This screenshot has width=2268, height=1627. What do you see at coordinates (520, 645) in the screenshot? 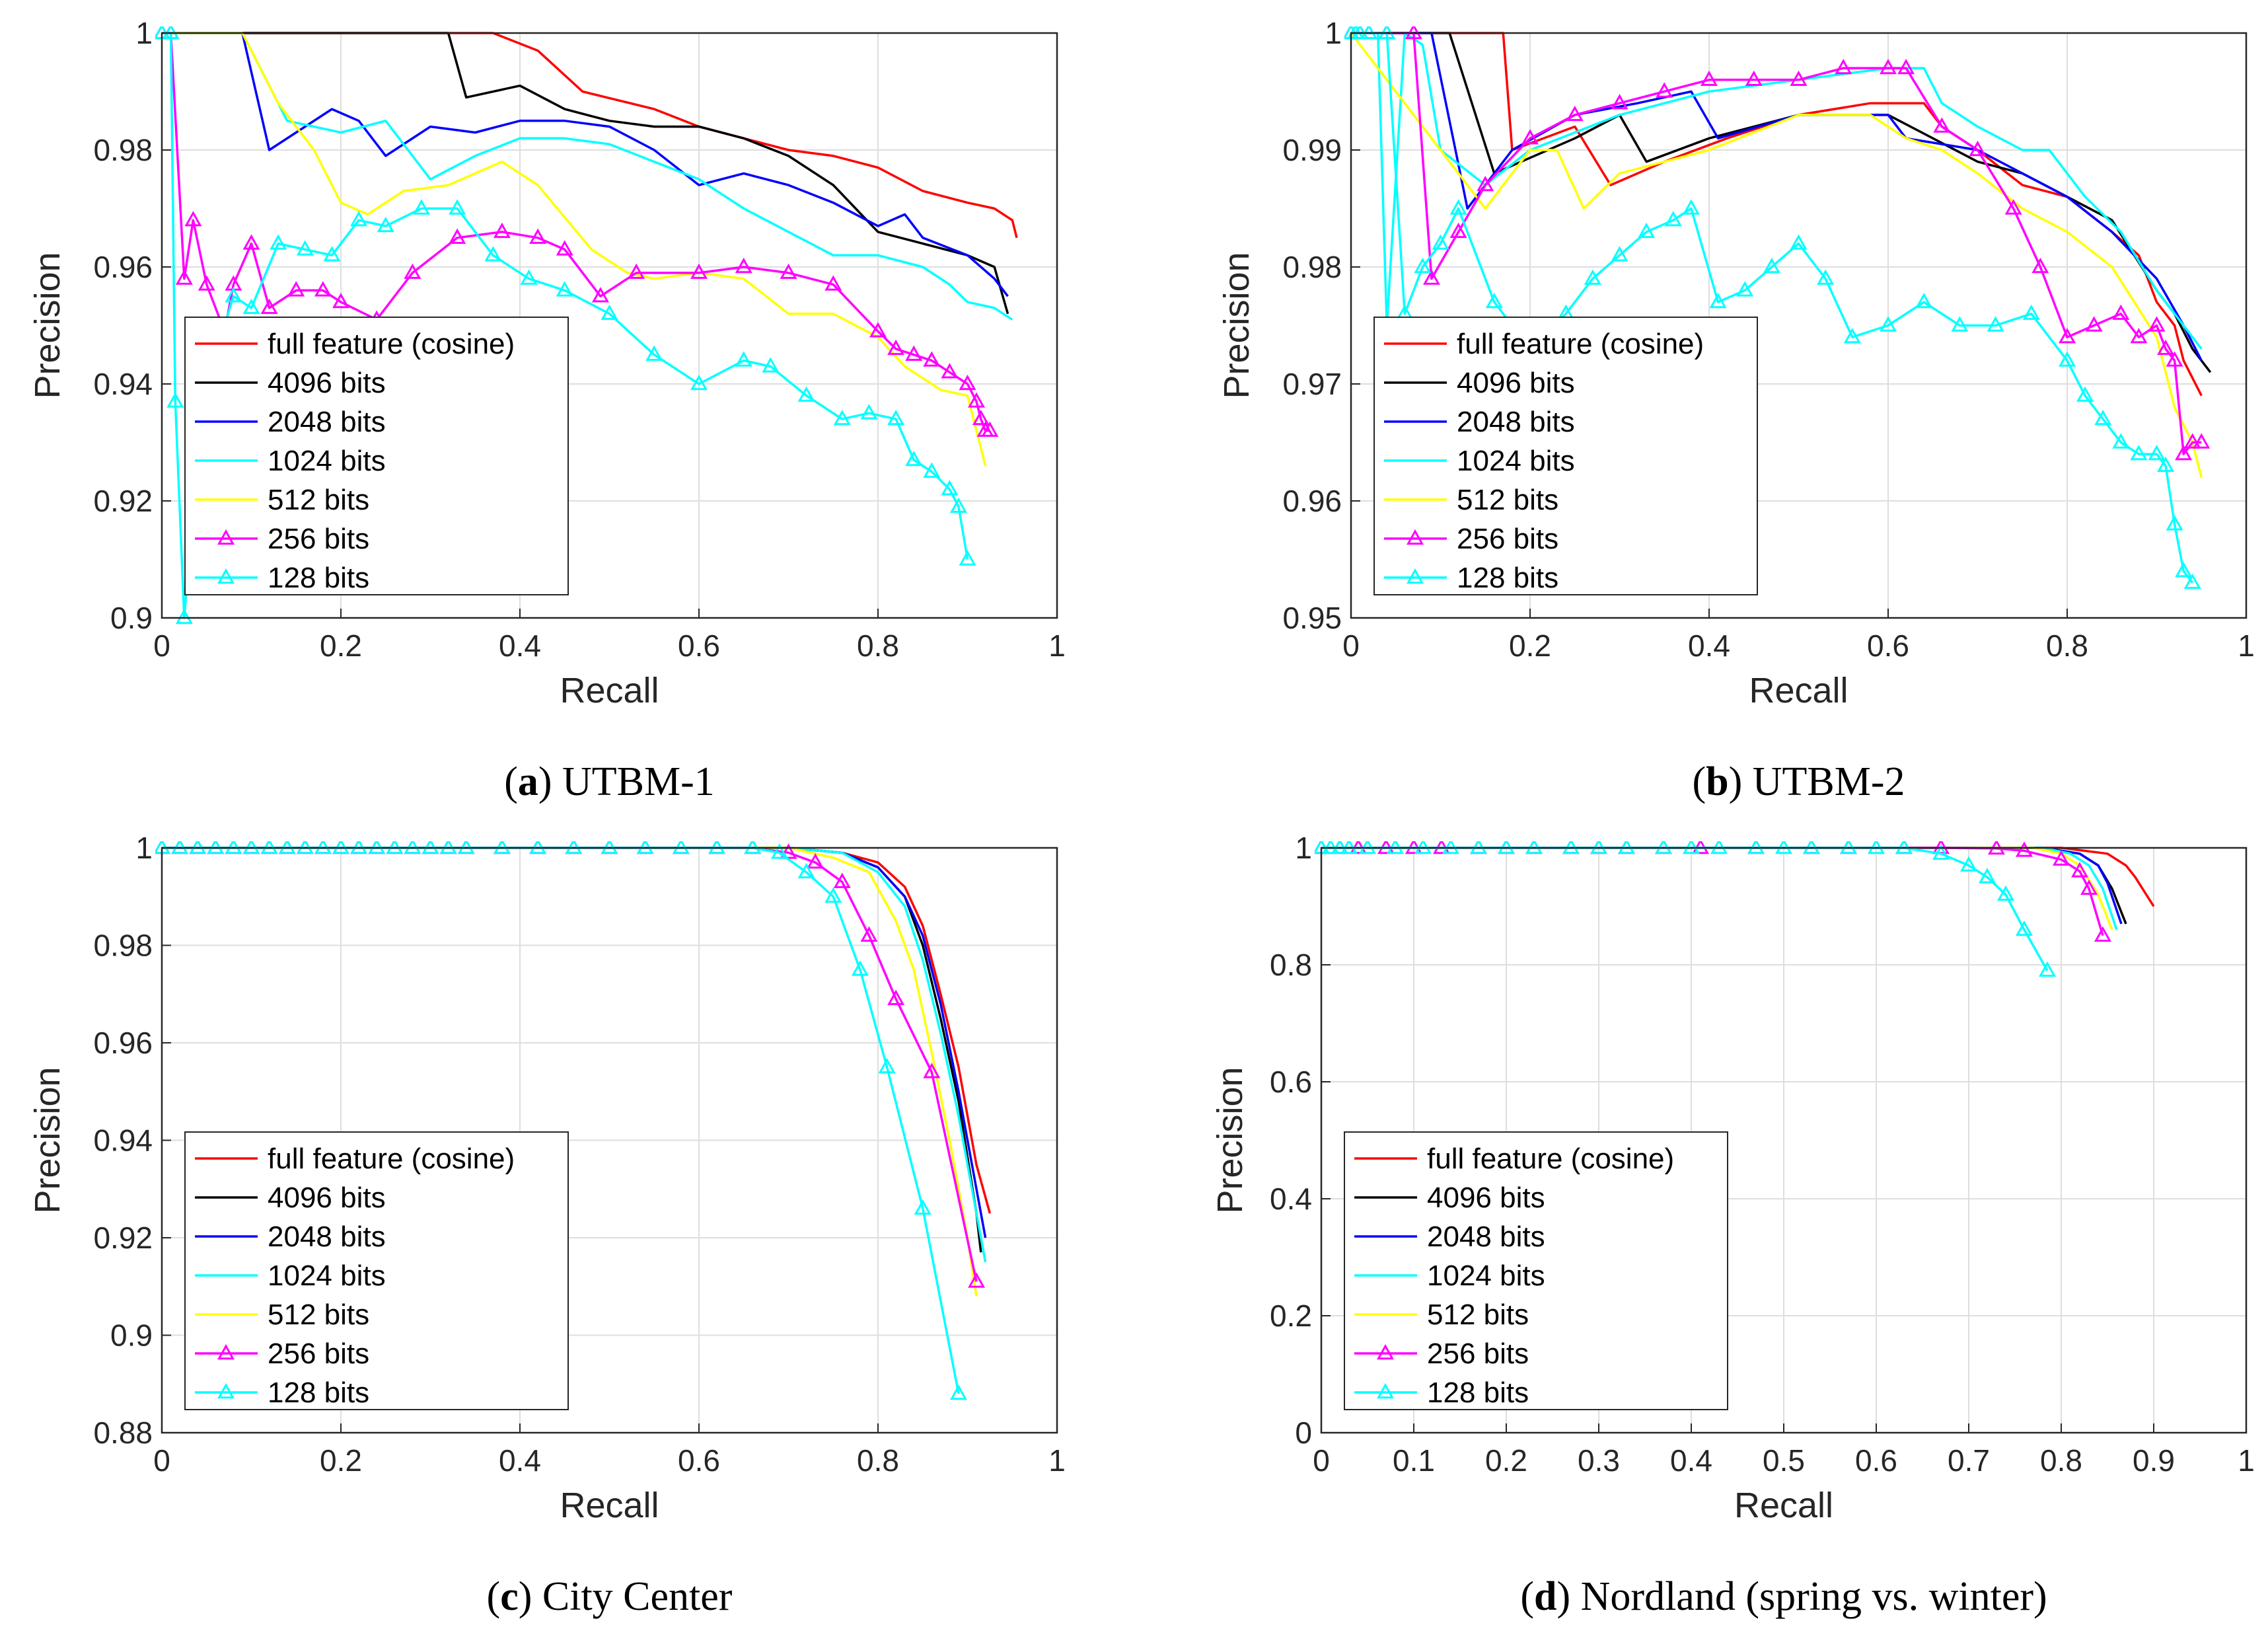
I see `x-tick-label: 0.4` at bounding box center [520, 645].